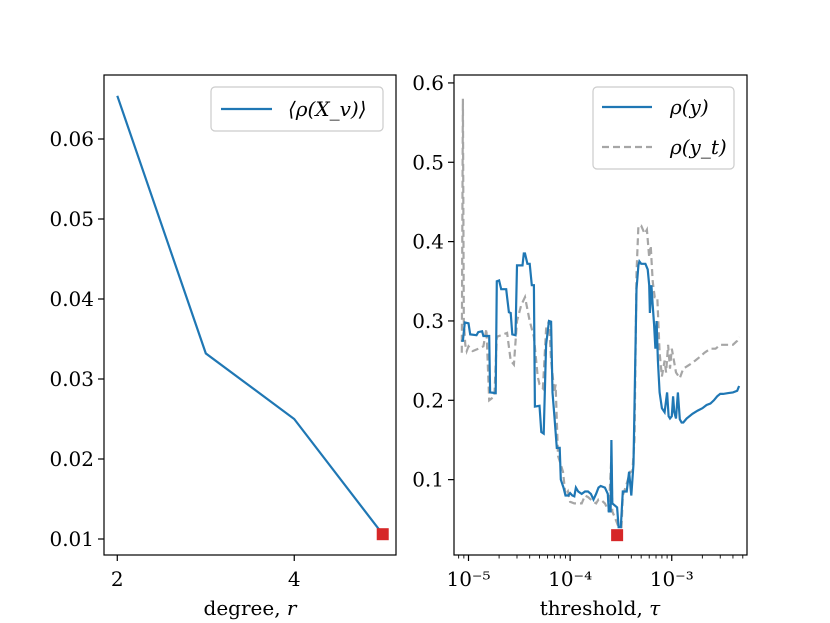  What do you see at coordinates (327, 109) in the screenshot?
I see `left-legend-entry: ⟨ρ(X_v)⟩` at bounding box center [327, 109].